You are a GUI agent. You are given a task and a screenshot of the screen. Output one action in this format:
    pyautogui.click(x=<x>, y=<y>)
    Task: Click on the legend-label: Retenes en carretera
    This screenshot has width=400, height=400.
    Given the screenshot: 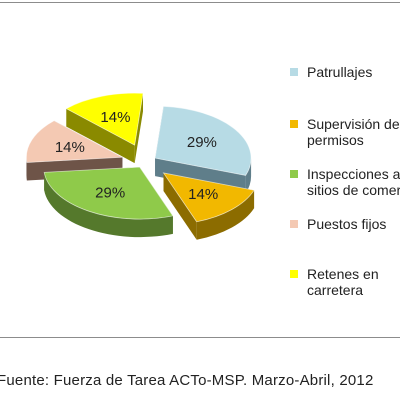 What is the action you would take?
    pyautogui.click(x=343, y=282)
    